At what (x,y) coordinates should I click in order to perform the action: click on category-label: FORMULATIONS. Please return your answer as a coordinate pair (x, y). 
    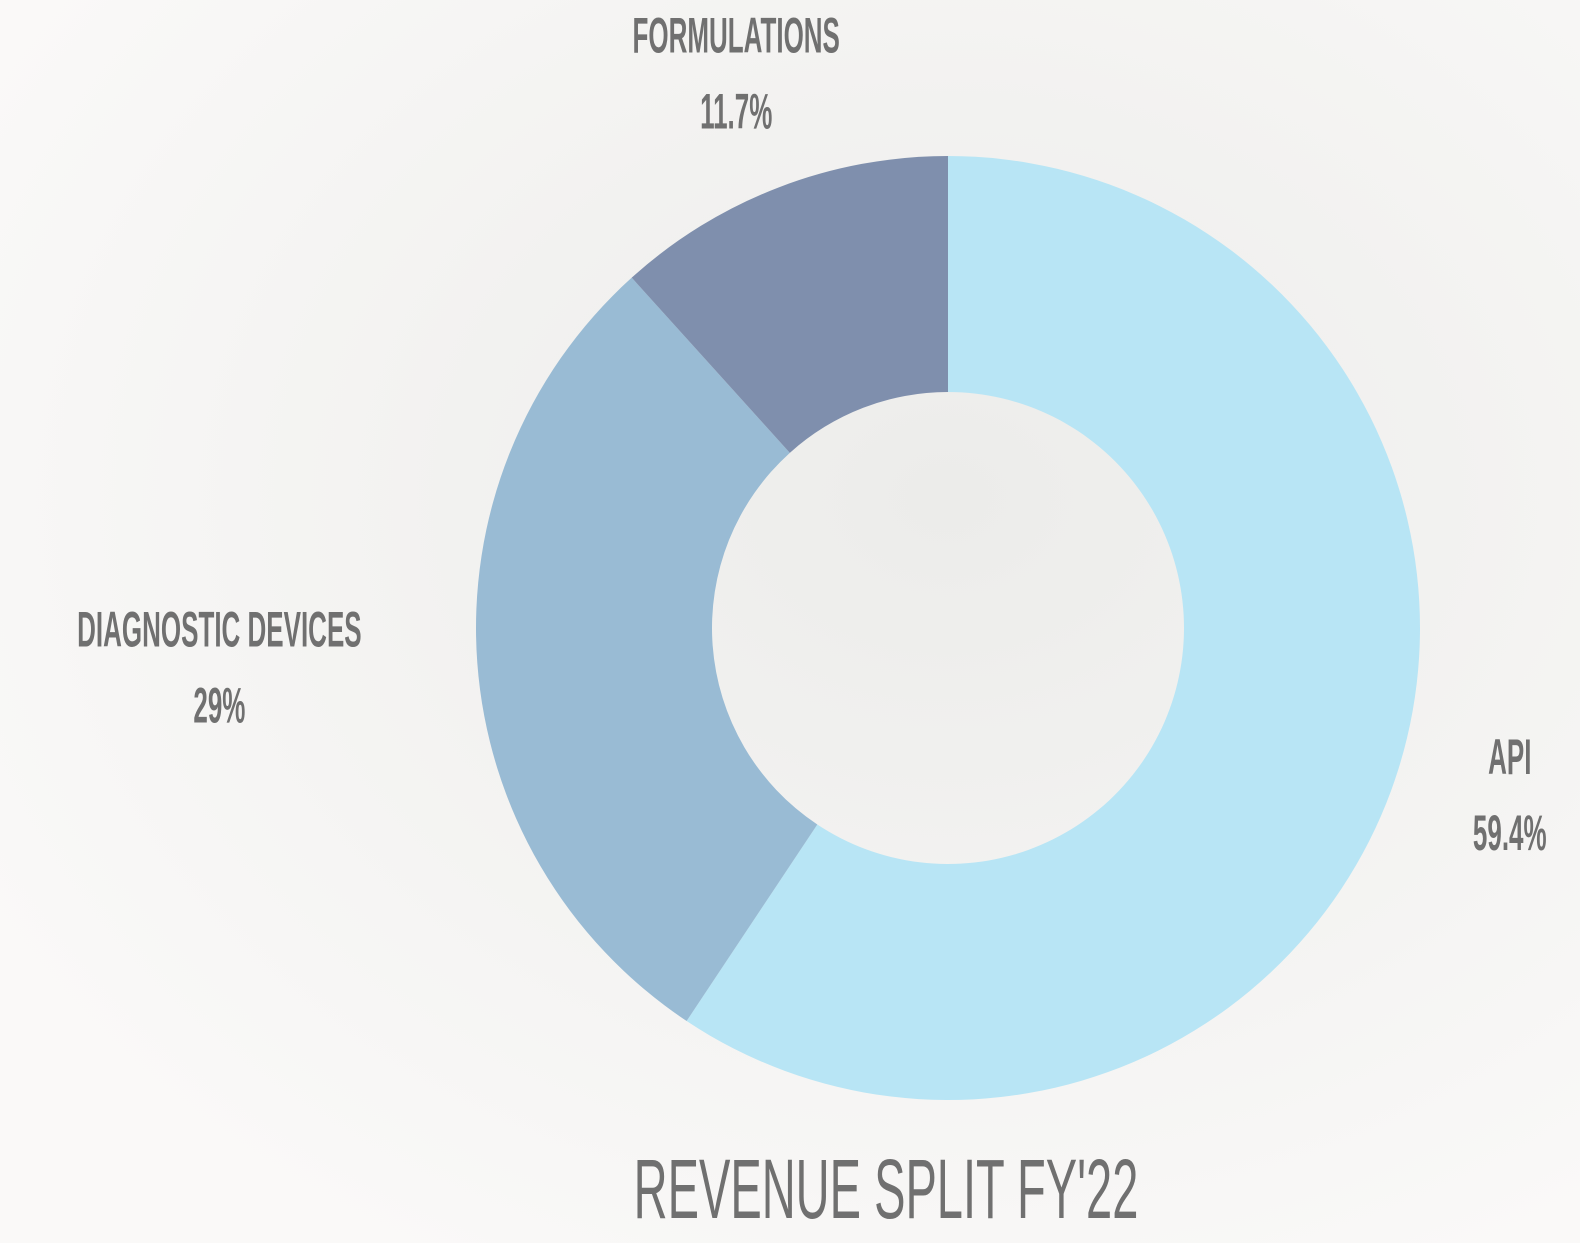
    Looking at the image, I should click on (735, 36).